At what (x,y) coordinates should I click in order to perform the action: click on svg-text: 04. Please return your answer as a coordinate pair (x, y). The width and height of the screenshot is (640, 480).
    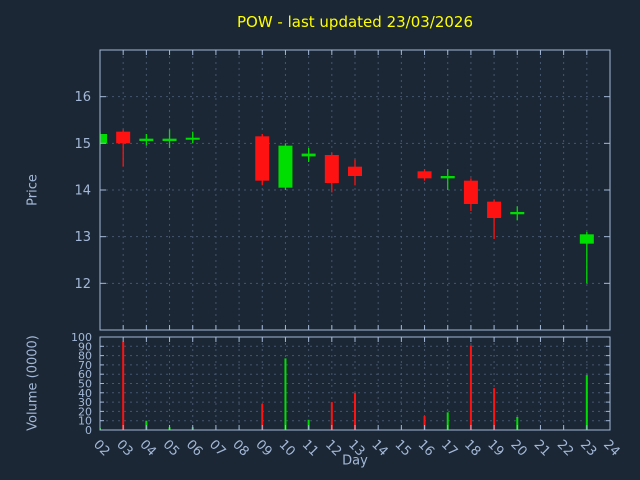
    Looking at the image, I should click on (148, 448).